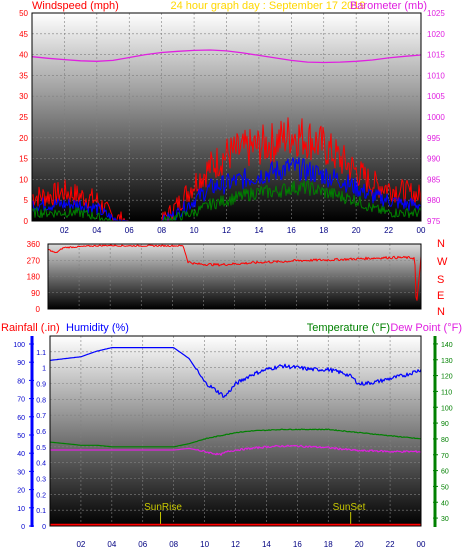  What do you see at coordinates (34, 260) in the screenshot?
I see `direction-tick-label: 270` at bounding box center [34, 260].